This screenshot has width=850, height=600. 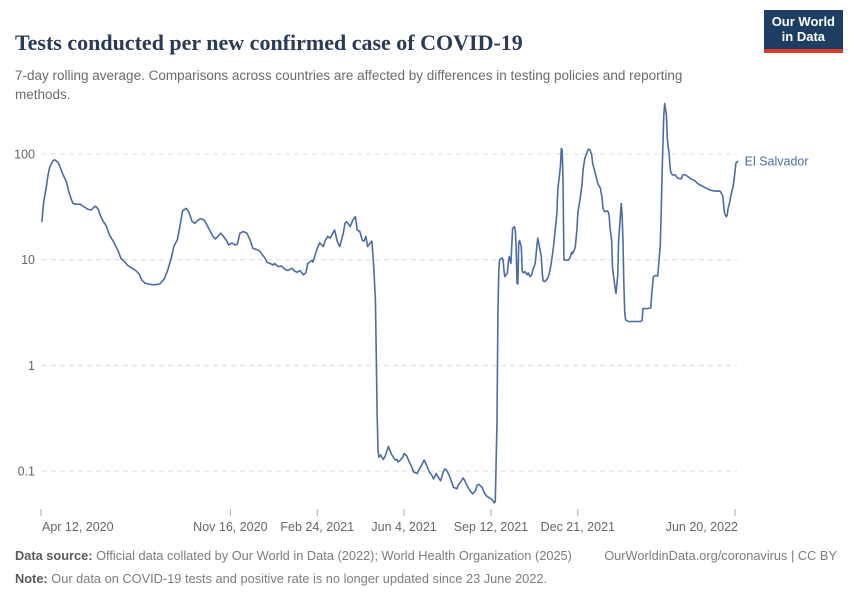 What do you see at coordinates (317, 527) in the screenshot?
I see `x-axis-tick-label: Feb 24, 2021` at bounding box center [317, 527].